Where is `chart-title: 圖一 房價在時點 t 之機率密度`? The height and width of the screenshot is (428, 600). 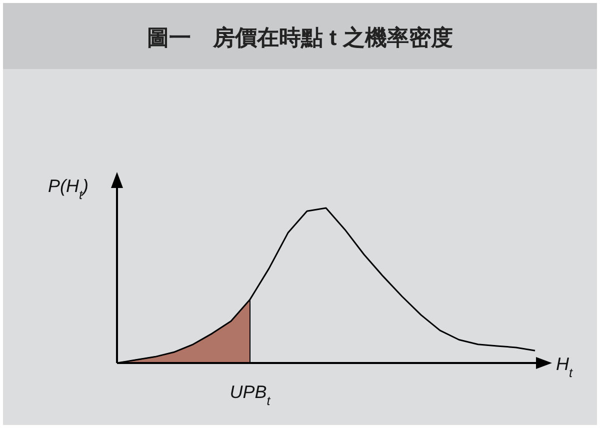
chart-title: 圖一 房價在時點 t 之機率密度 is located at coordinates (300, 37).